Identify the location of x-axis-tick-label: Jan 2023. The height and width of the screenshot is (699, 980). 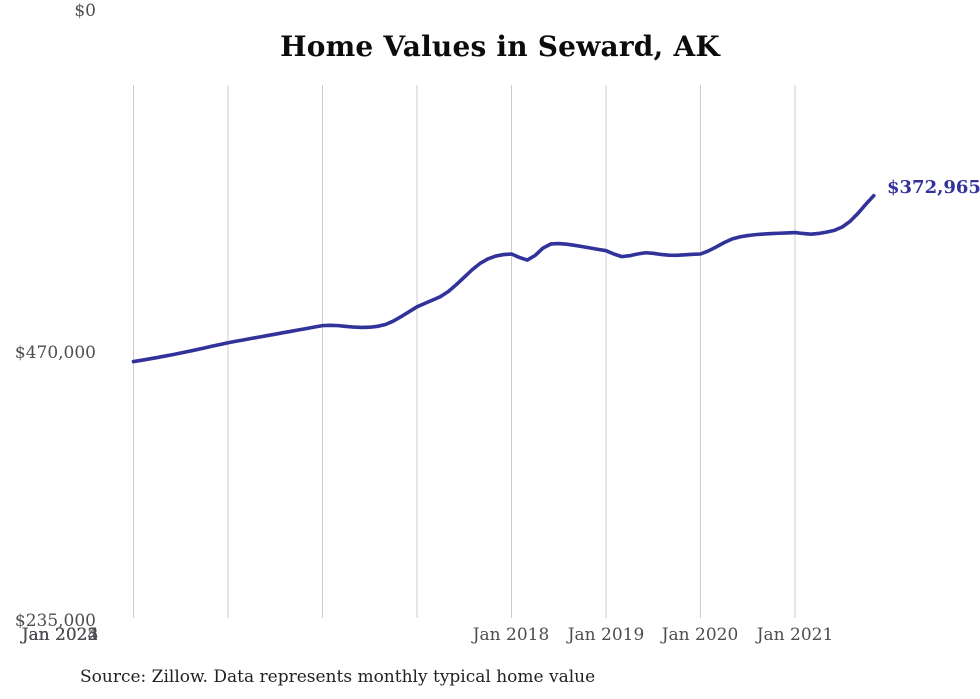
(60, 635).